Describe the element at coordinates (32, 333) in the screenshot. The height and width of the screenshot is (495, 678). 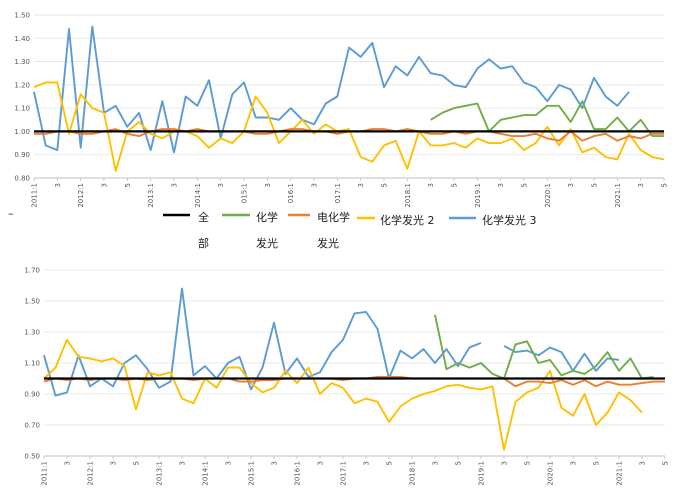
I see `bottom-ytick-label: 1.30` at that location.